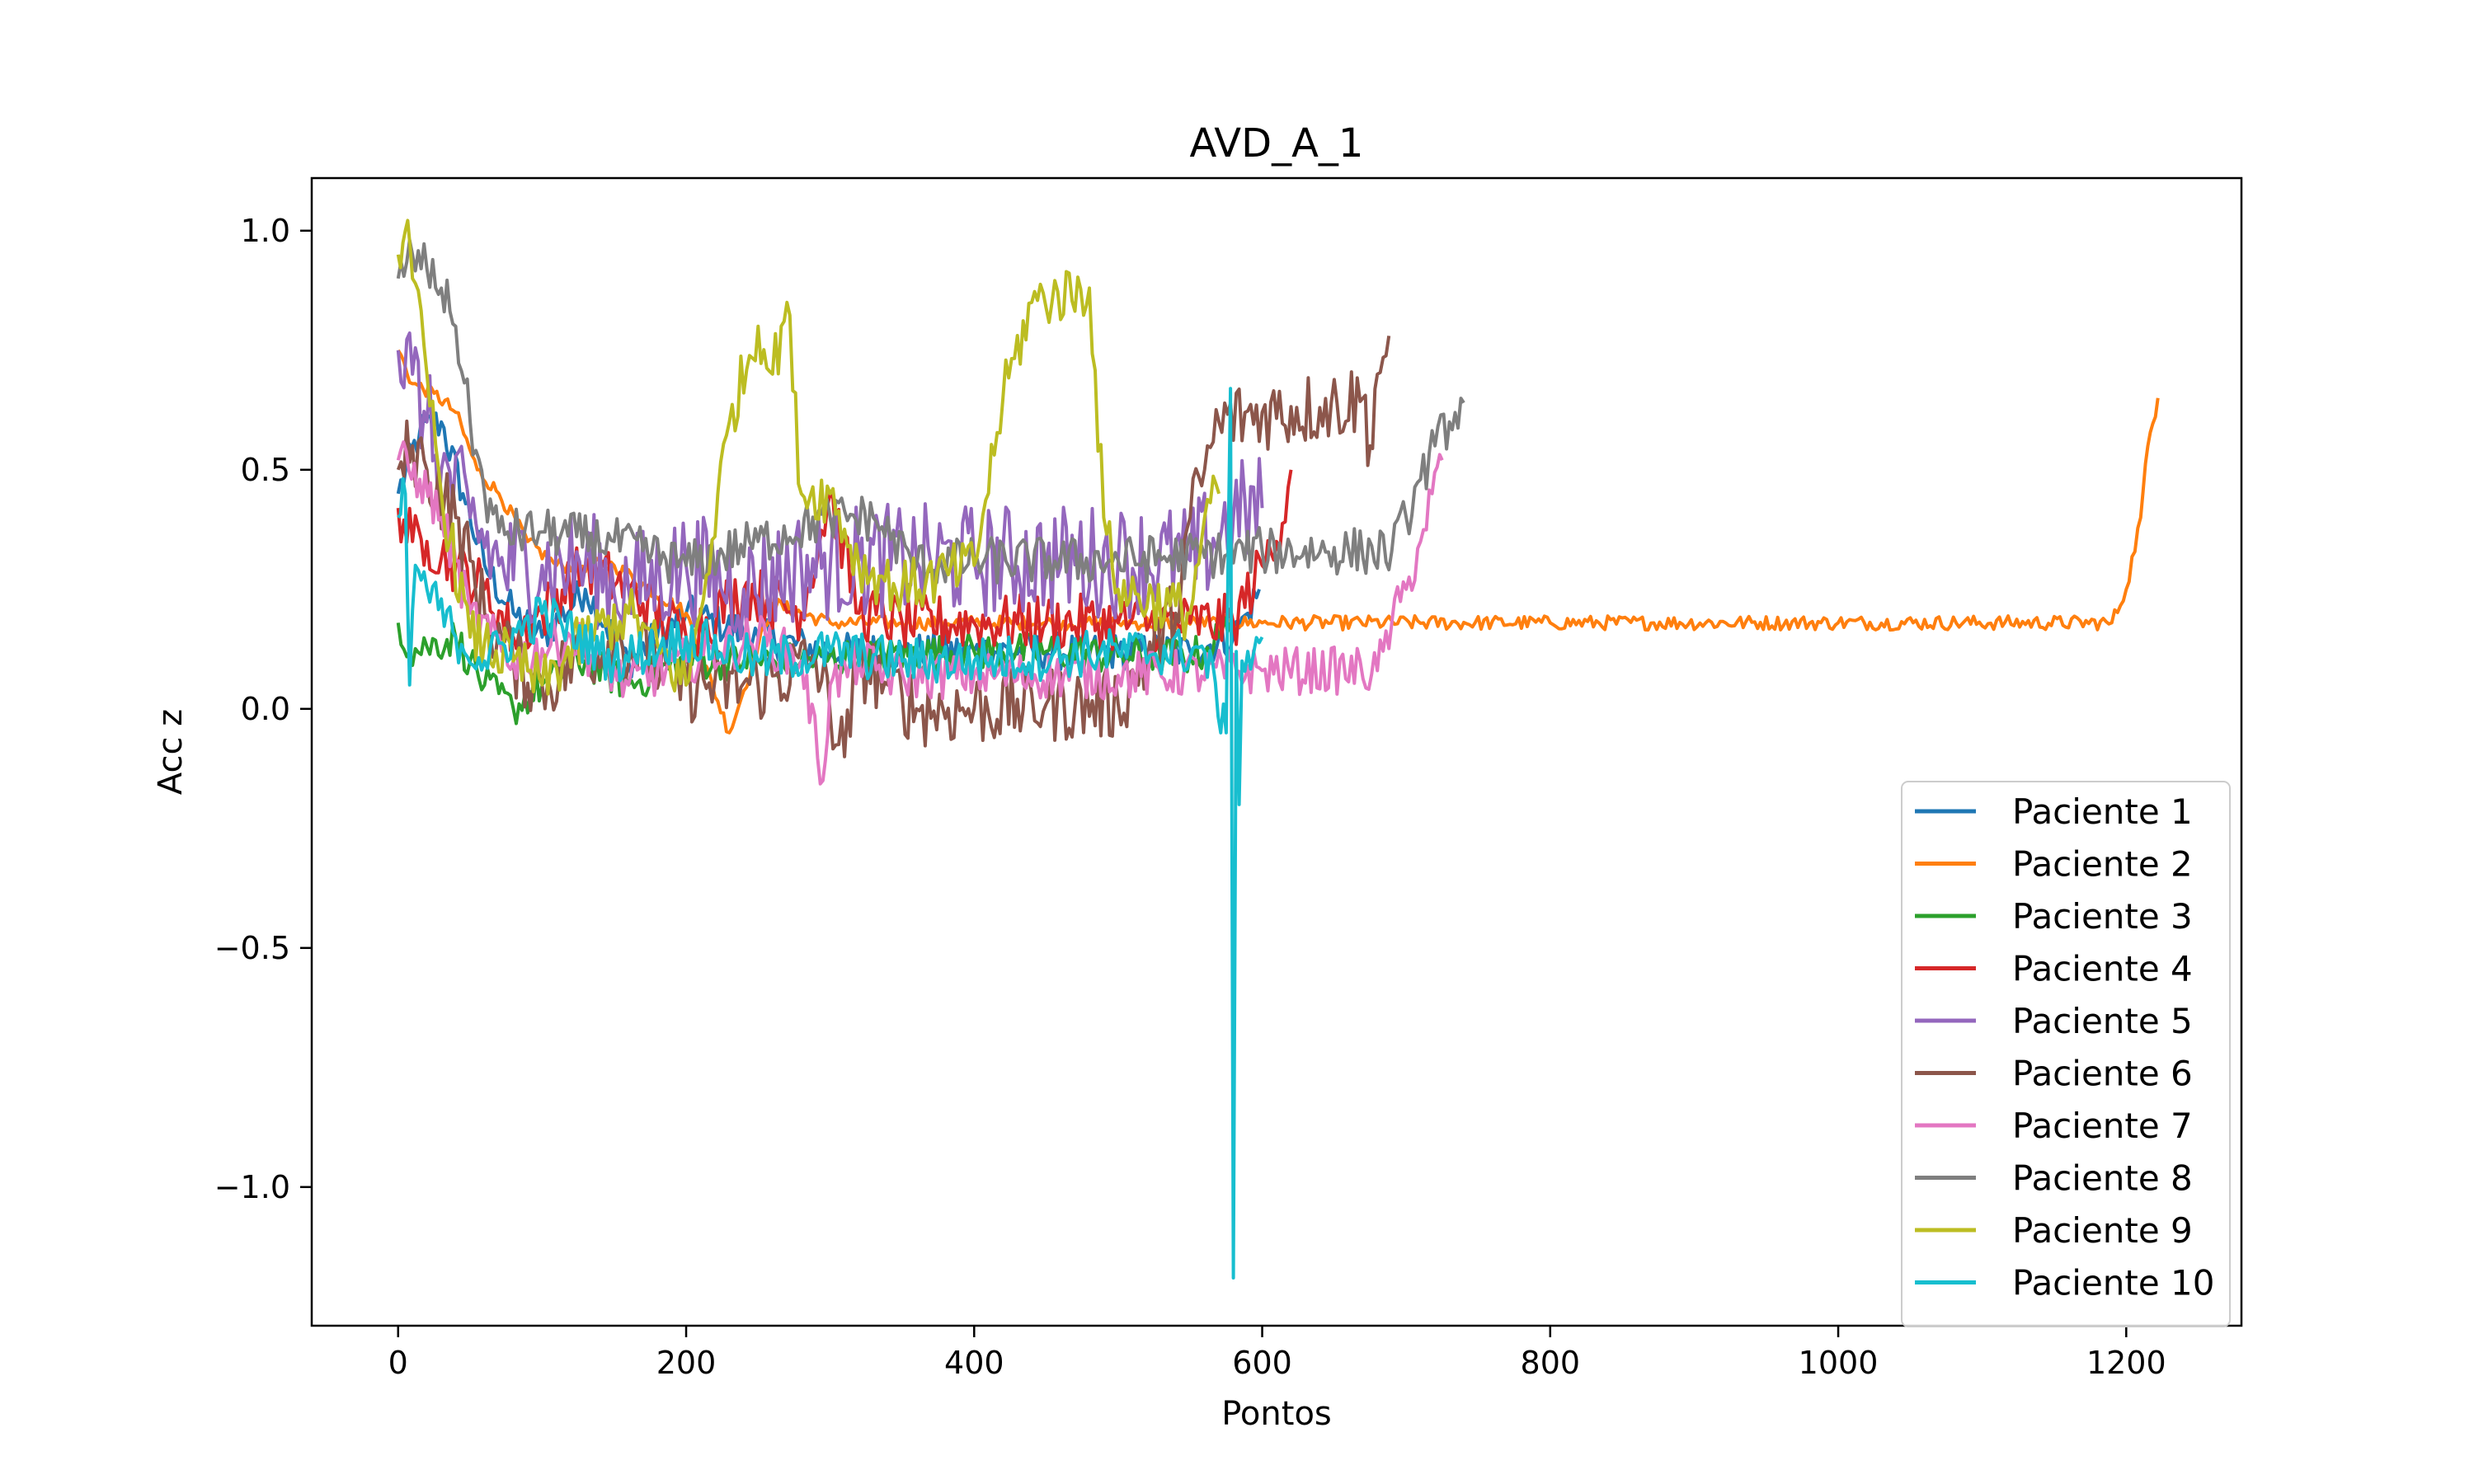 This screenshot has height=1484, width=2474. Describe the element at coordinates (2102, 1074) in the screenshot. I see `legend-label-6: Paciente 6` at that location.